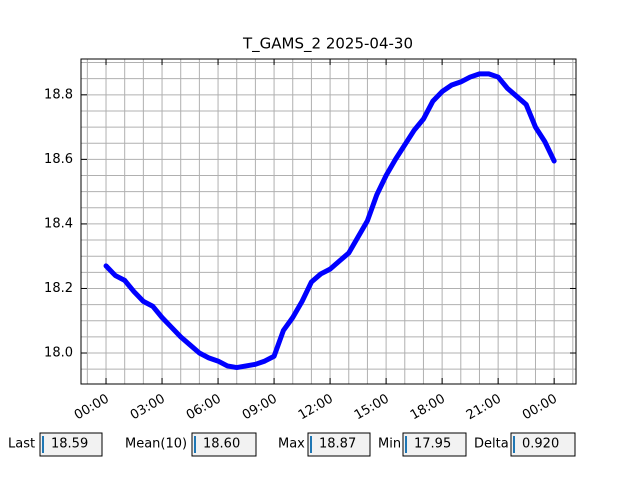  I want to click on text-box-value: 17.95, so click(432, 444).